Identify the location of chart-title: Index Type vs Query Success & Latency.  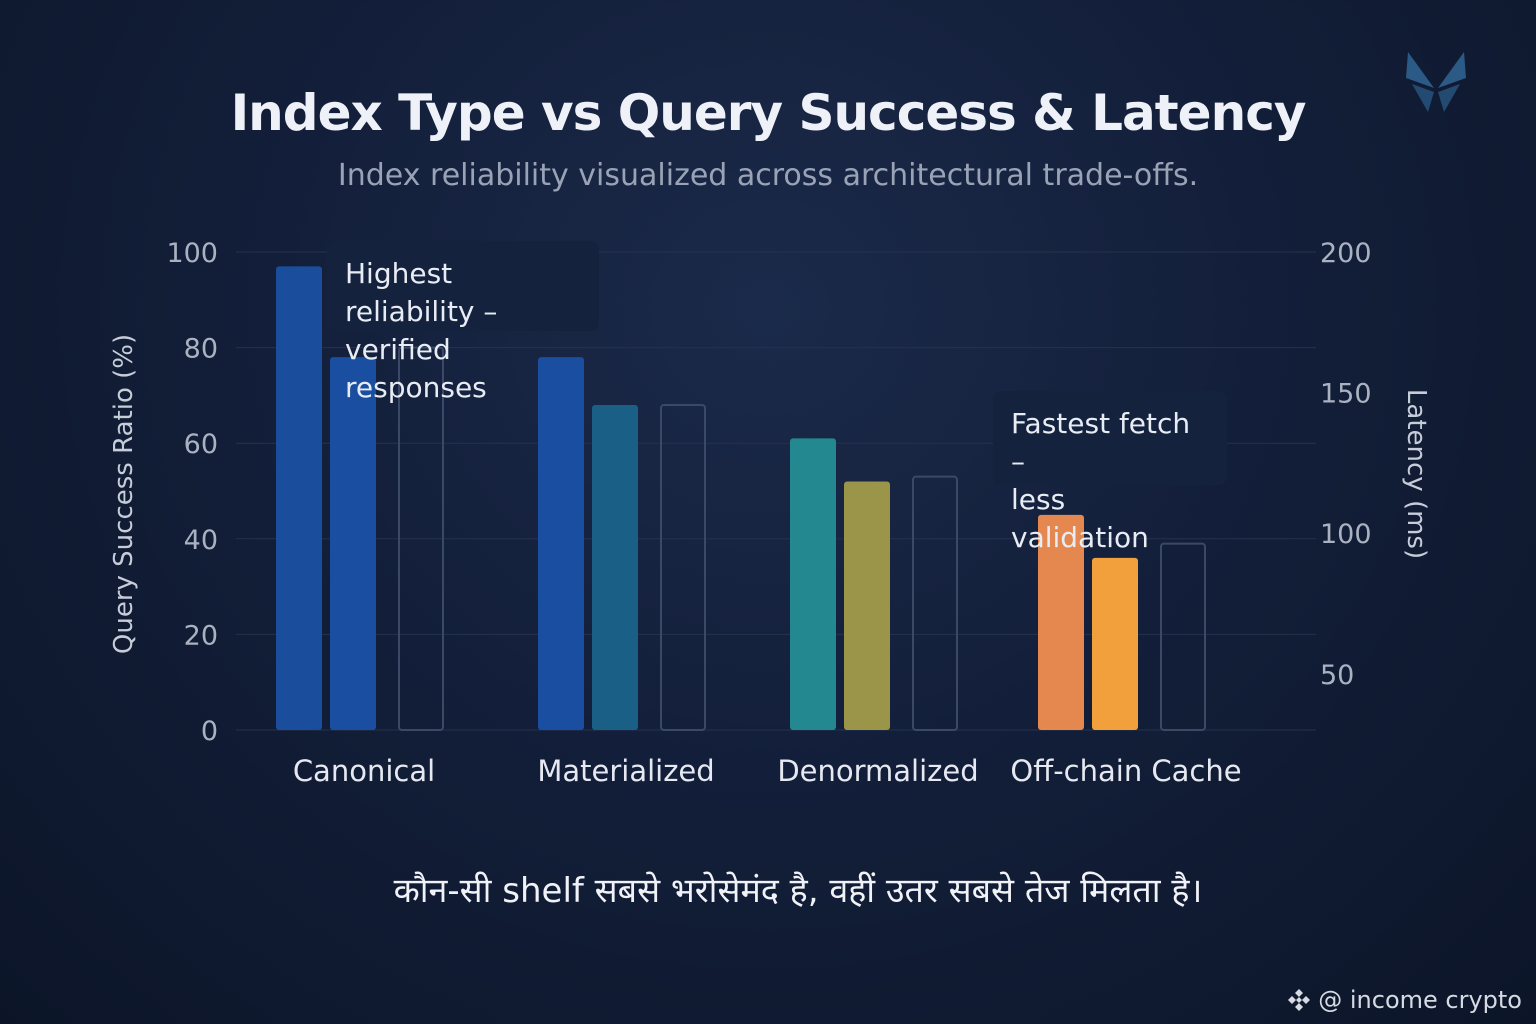
(768, 113).